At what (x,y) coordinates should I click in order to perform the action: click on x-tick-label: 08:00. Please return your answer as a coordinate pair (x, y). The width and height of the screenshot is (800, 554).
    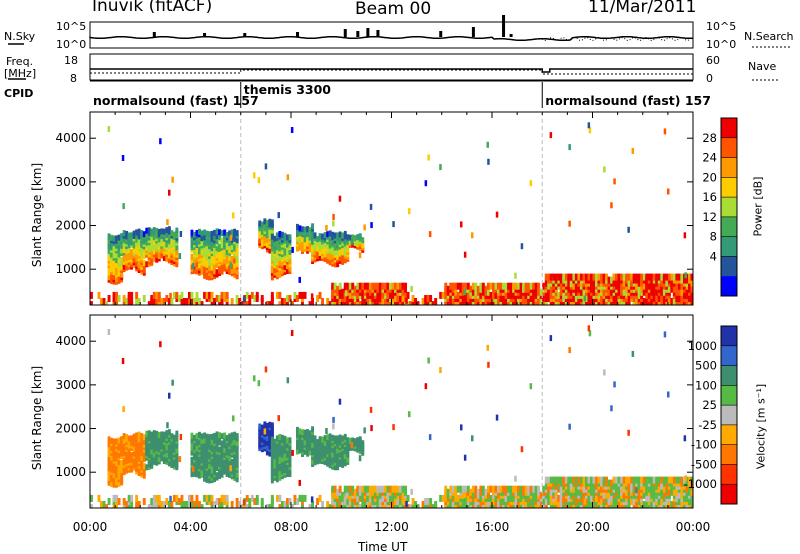
    Looking at the image, I should click on (291, 527).